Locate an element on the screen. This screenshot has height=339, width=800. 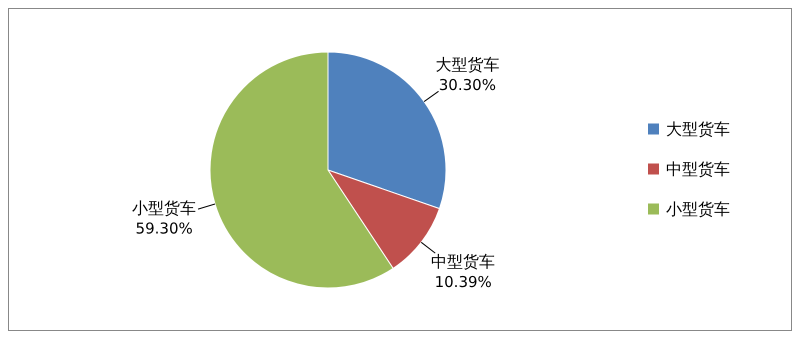
legend-label: 中型货车 is located at coordinates (698, 169).